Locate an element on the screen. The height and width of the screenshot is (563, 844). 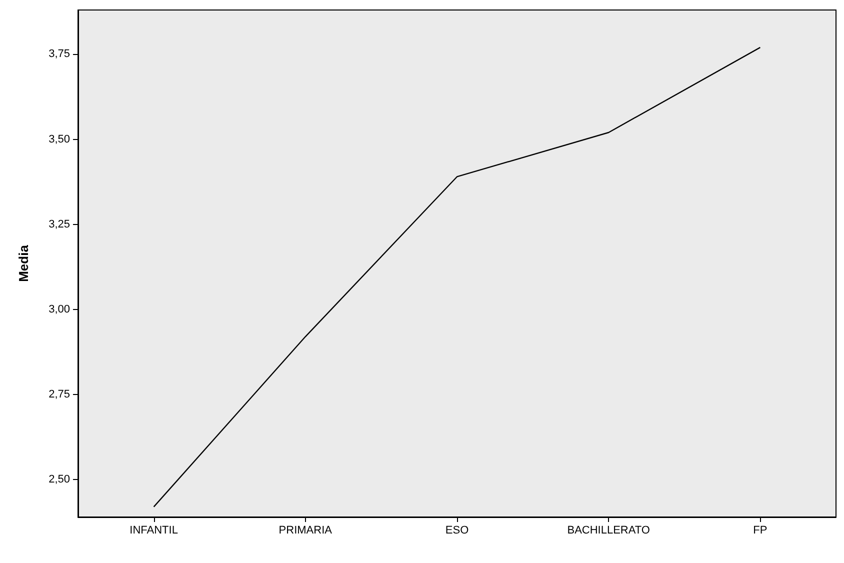
y-tick-label: 2,50 is located at coordinates (59, 480).